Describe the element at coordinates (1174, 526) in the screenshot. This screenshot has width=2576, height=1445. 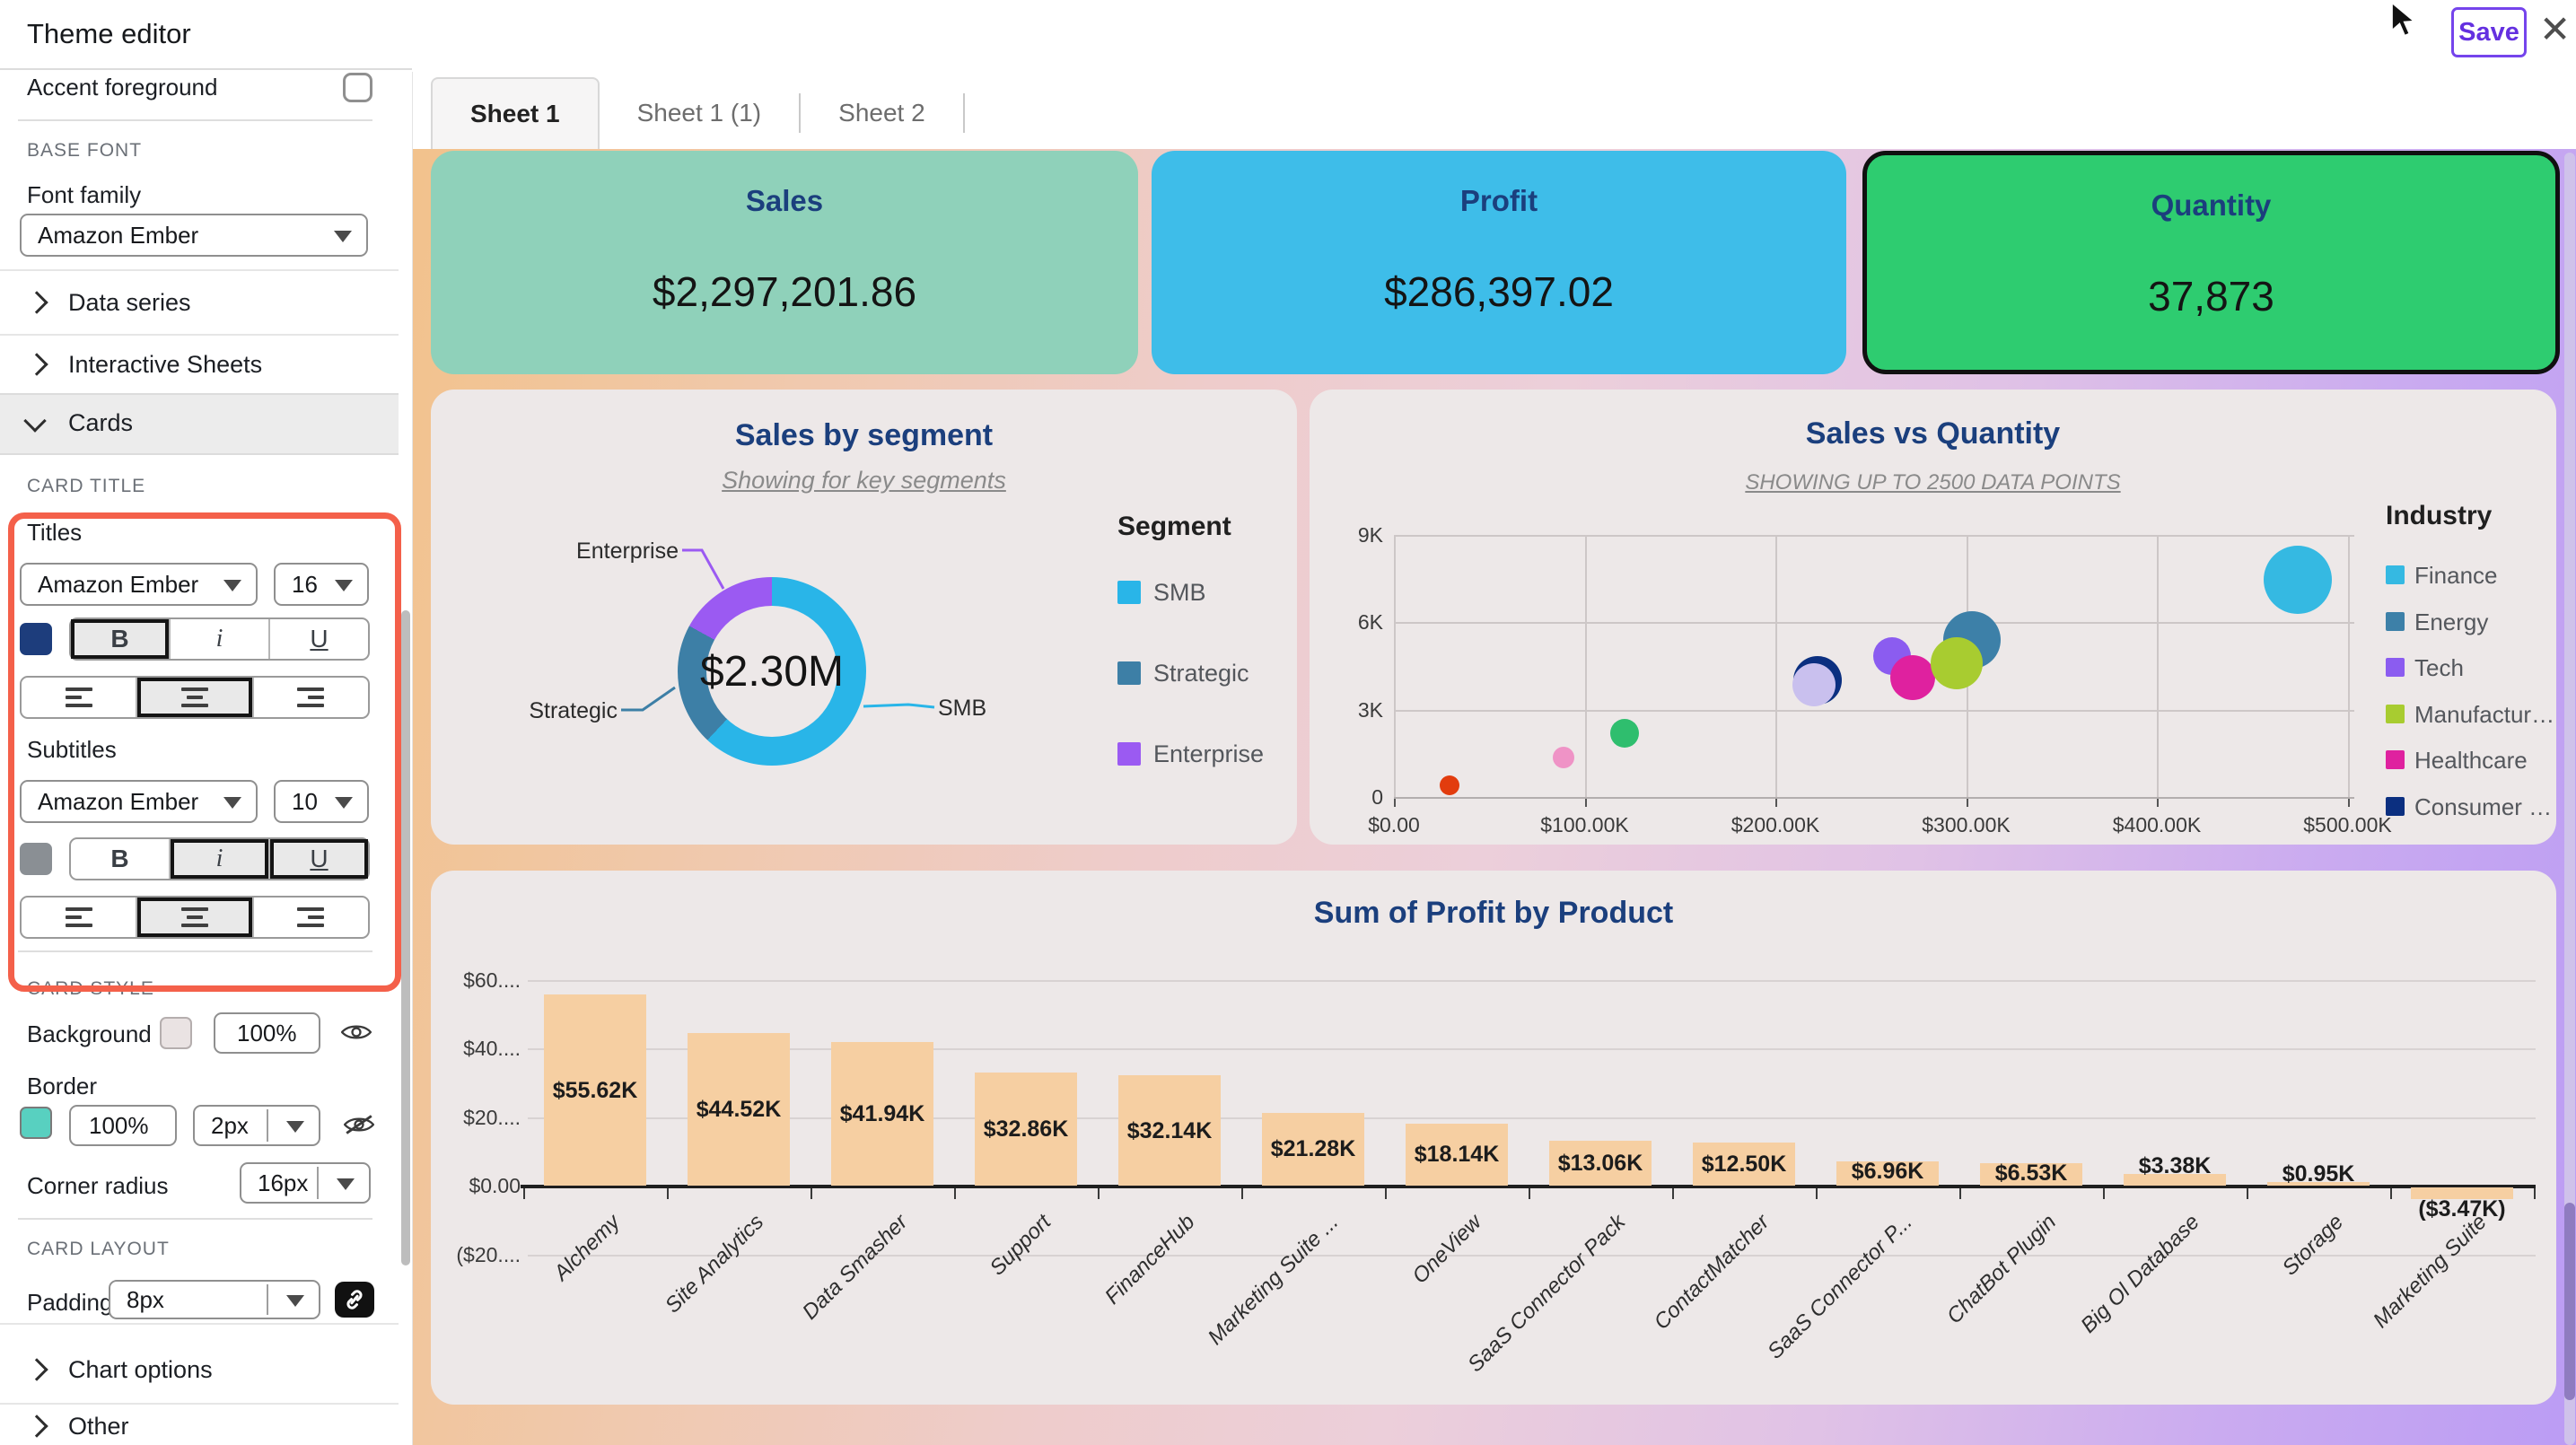
I see `legend-title: Segment` at that location.